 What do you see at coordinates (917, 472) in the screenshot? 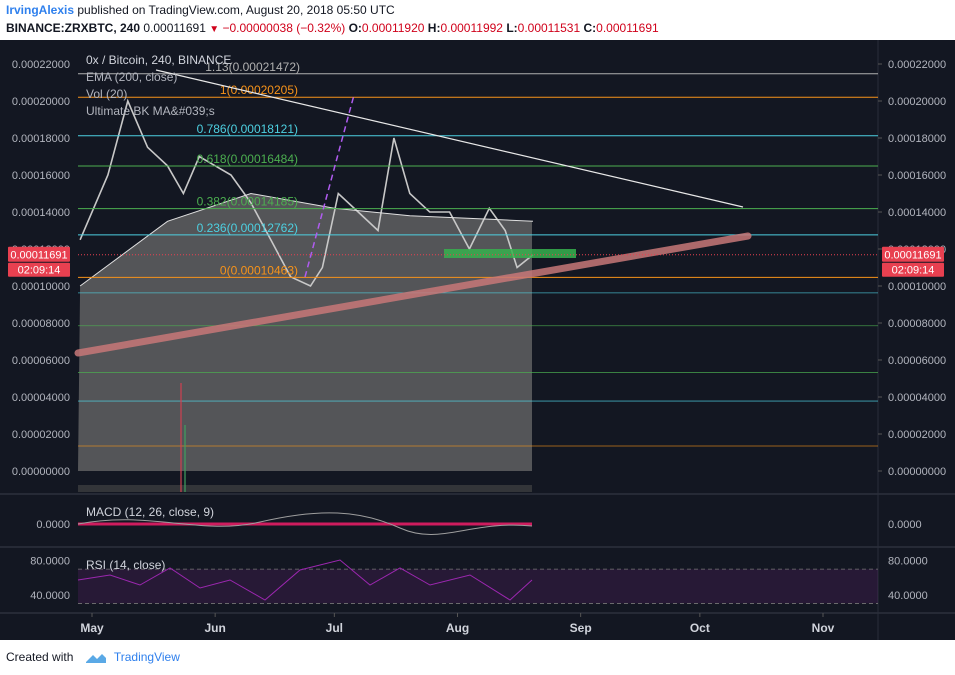
I see `y-tick-label-right: 0.00000000` at bounding box center [917, 472].